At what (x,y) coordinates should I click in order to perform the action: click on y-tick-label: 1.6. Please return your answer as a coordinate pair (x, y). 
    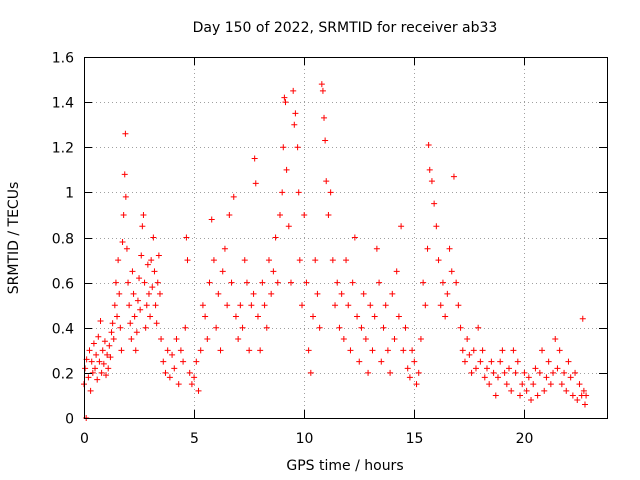
    Looking at the image, I should click on (63, 59).